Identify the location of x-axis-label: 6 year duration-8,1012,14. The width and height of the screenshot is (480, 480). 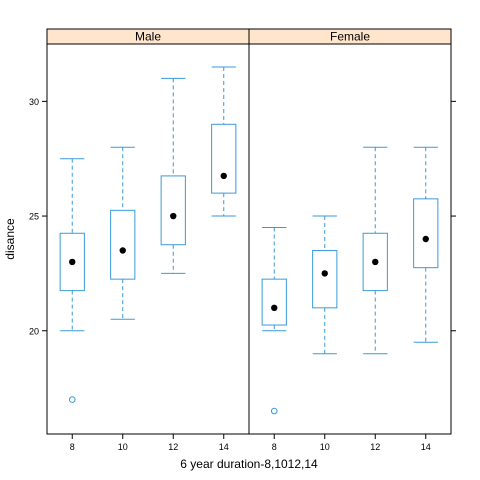
(249, 464).